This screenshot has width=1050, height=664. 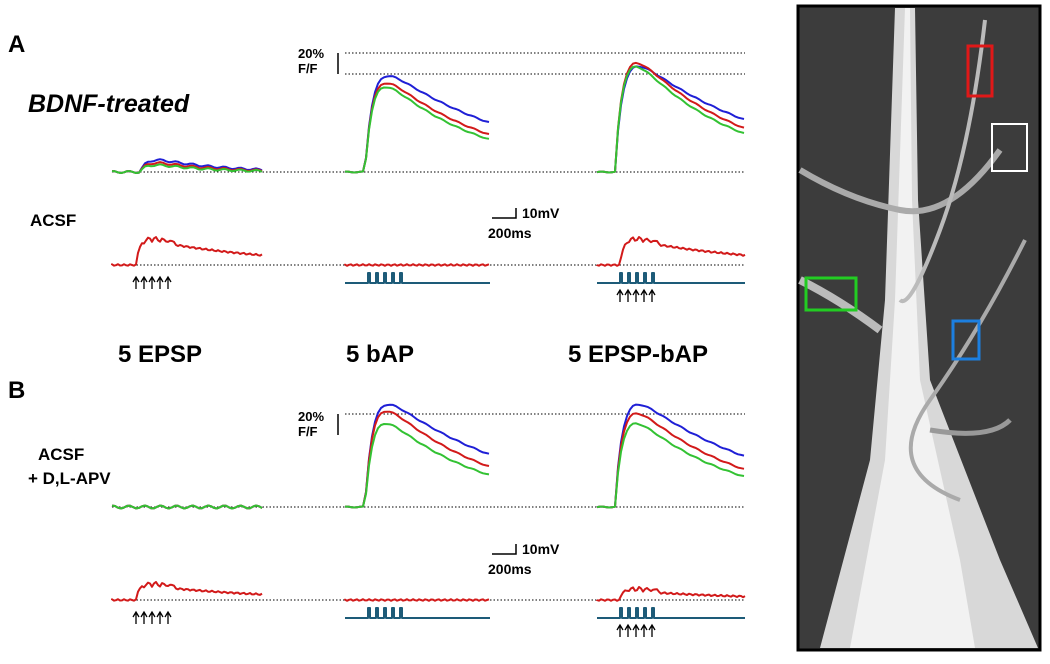 What do you see at coordinates (61, 454) in the screenshot?
I see `condition-label: ACSF` at bounding box center [61, 454].